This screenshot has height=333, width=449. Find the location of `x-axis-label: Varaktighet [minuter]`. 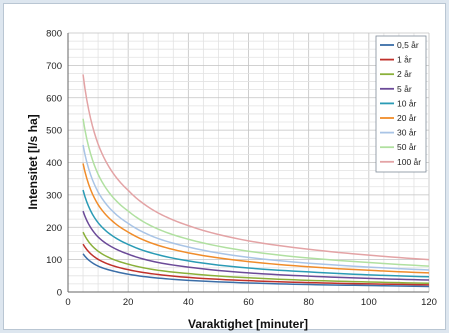

x-axis-label: Varaktighet [minuter] is located at coordinates (248, 324).